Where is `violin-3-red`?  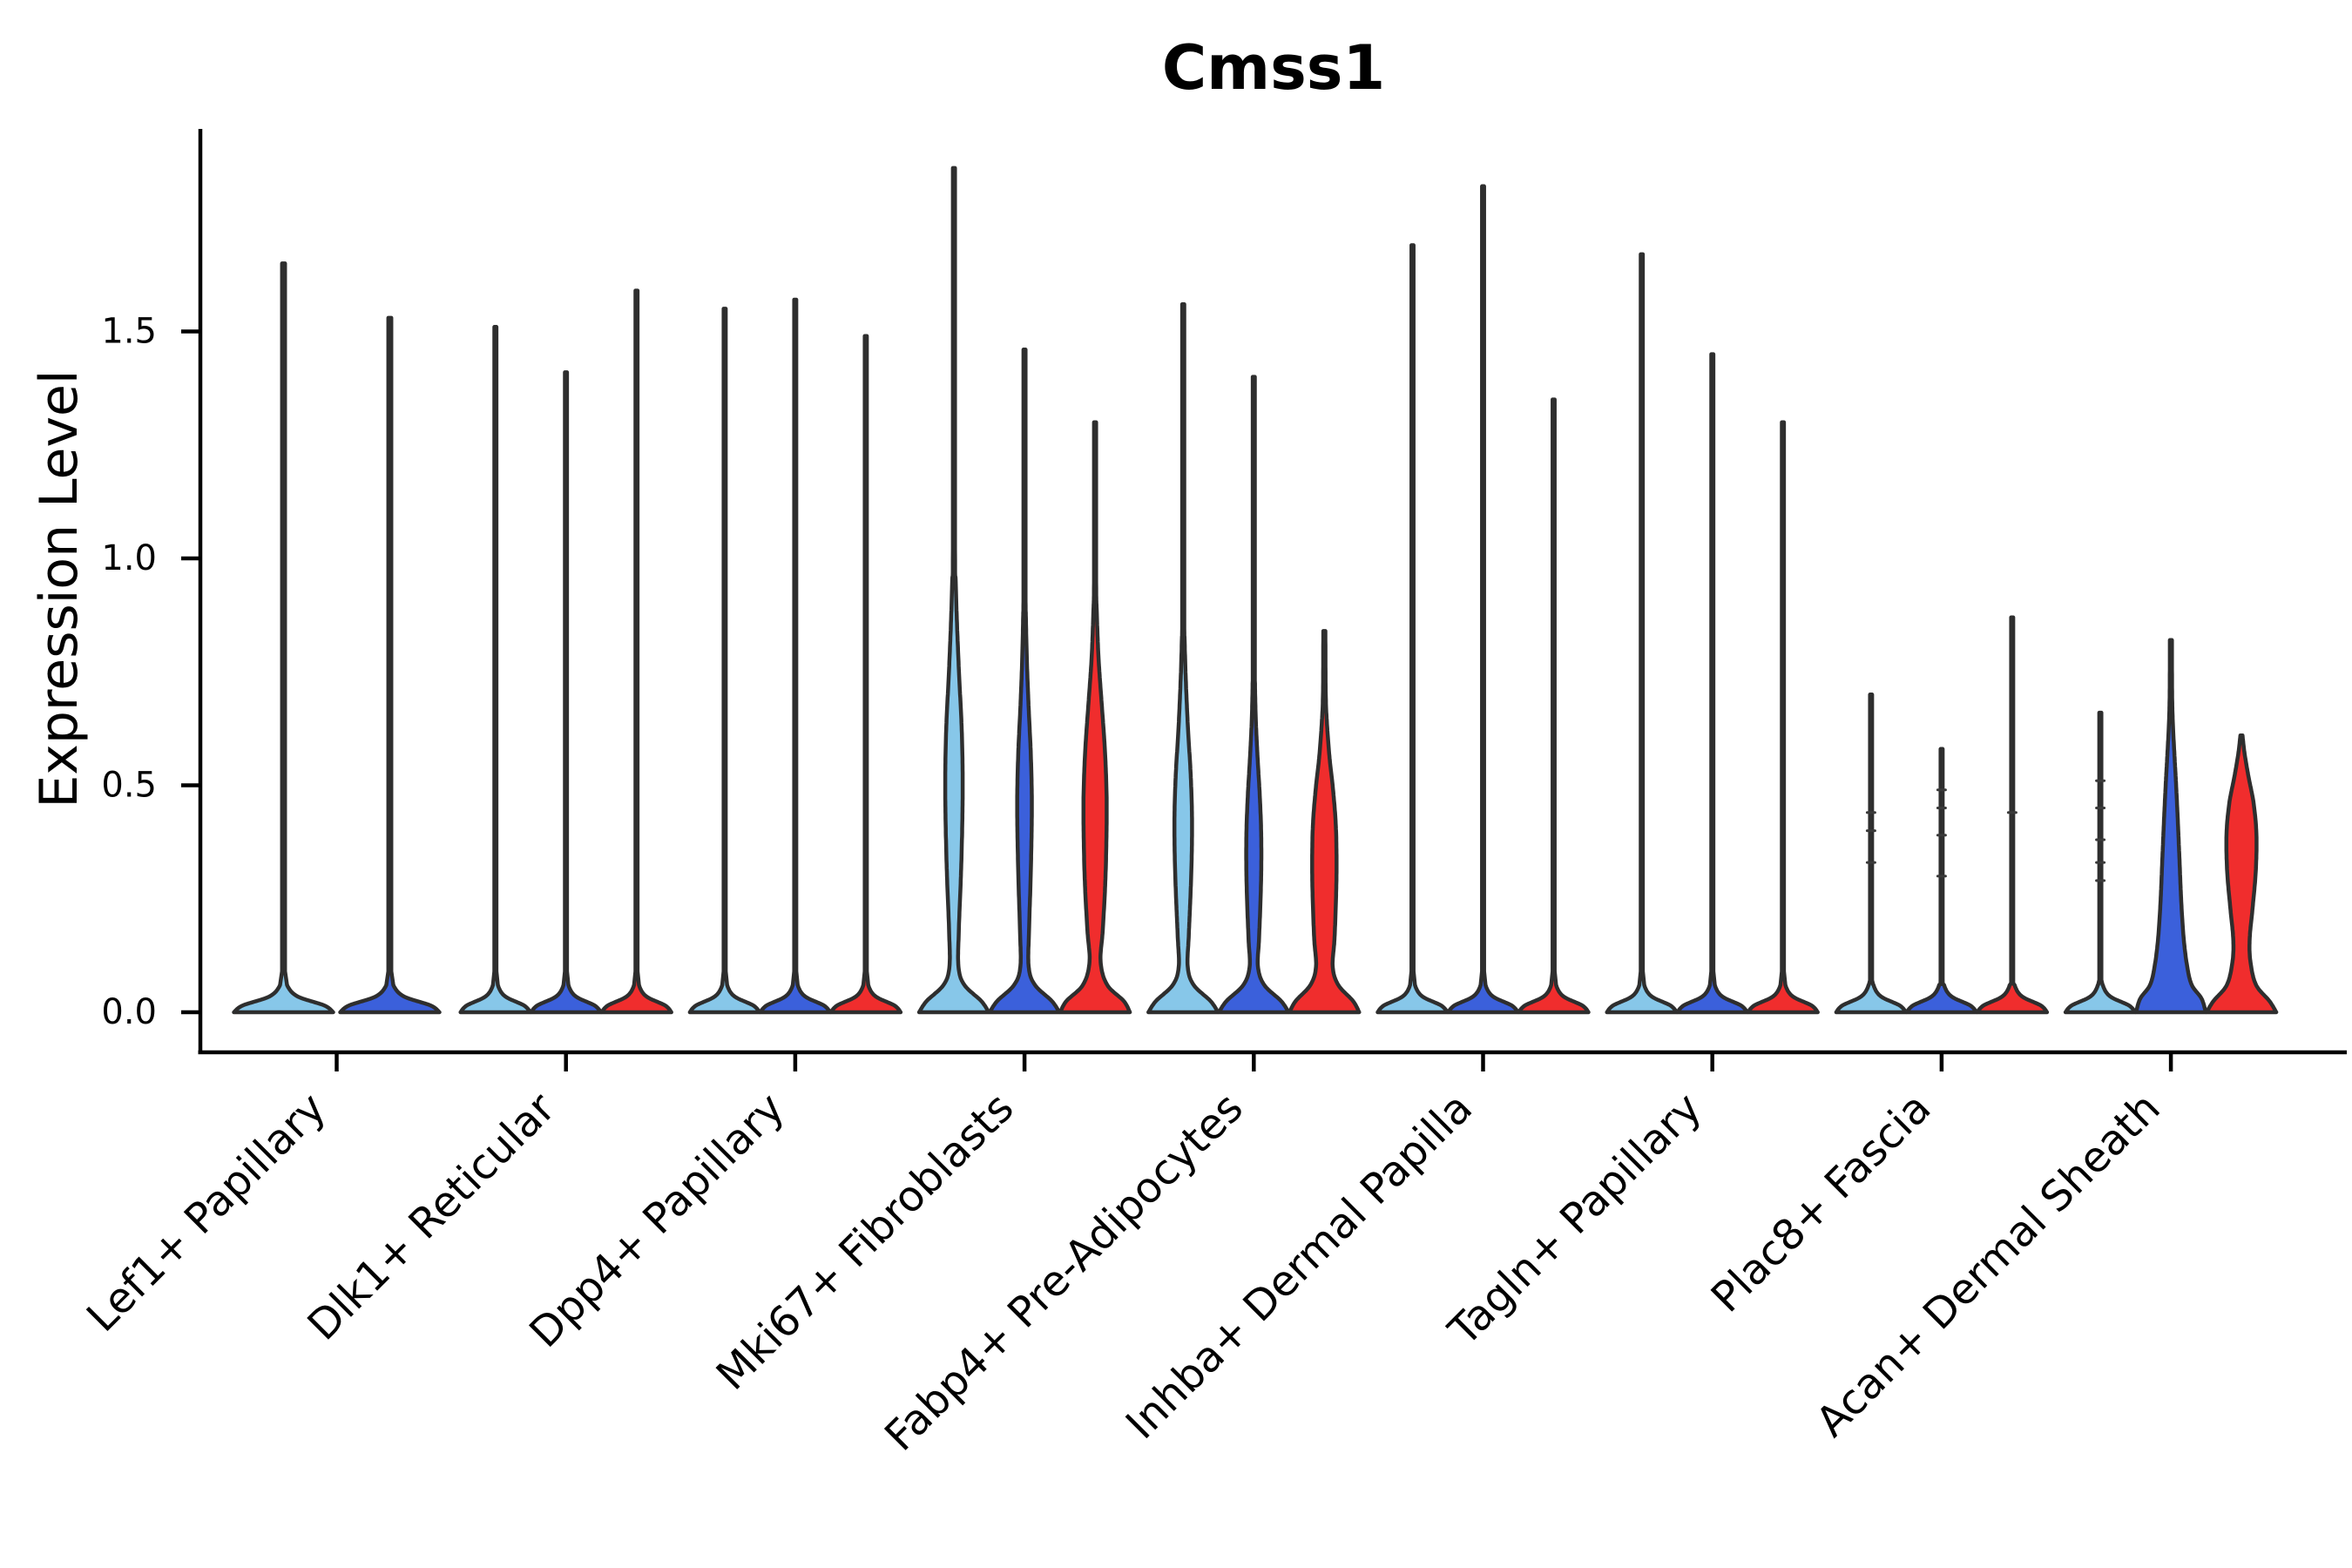 violin-3-red is located at coordinates (865, 674).